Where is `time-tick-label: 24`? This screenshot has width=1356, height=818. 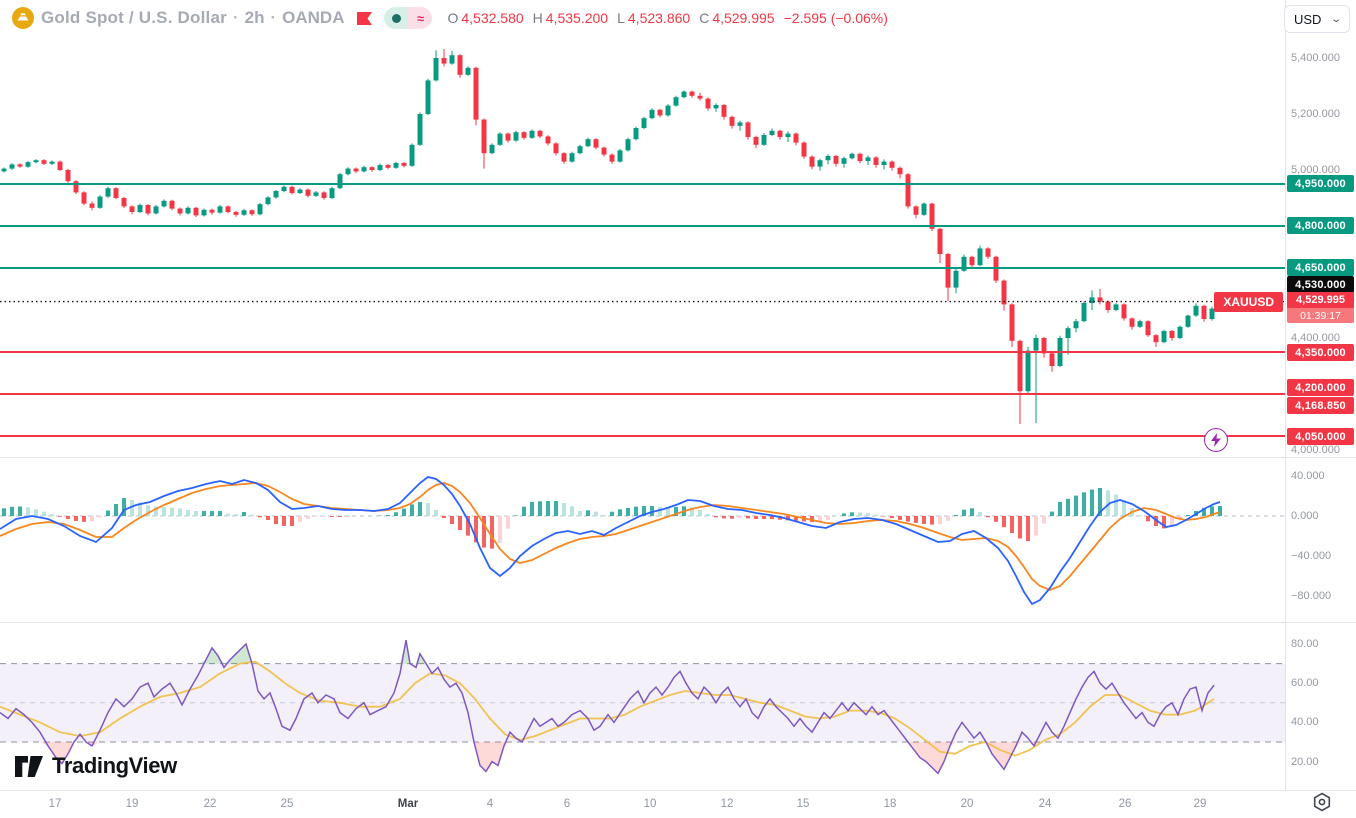
time-tick-label: 24 is located at coordinates (1045, 804).